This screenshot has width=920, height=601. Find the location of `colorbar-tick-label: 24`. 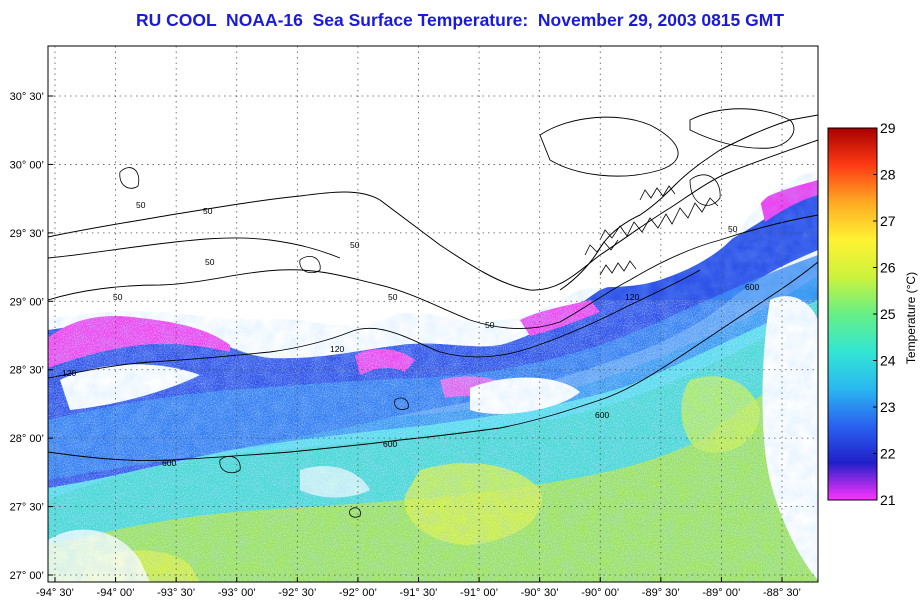

colorbar-tick-label: 24 is located at coordinates (888, 361).